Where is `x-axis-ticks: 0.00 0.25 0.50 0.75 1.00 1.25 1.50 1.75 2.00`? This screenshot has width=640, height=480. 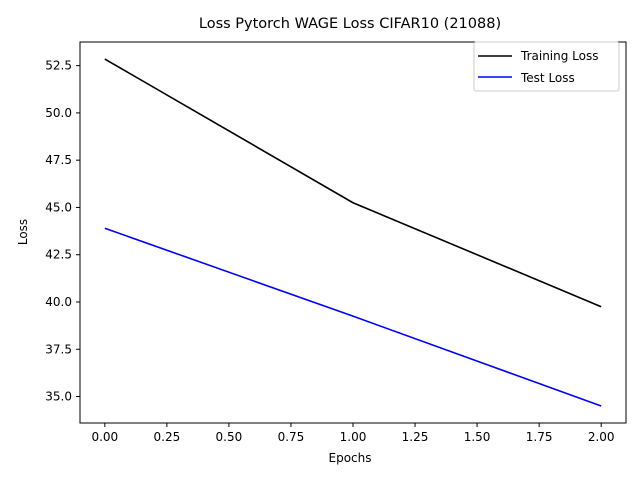
x-axis-ticks: 0.00 0.25 0.50 0.75 1.00 1.25 1.50 1.75 2.00 is located at coordinates (353, 433).